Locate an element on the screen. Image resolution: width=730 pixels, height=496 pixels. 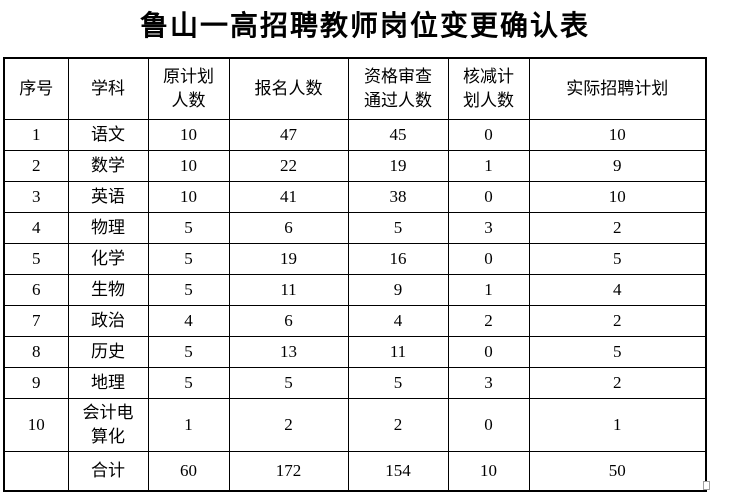
table-row: 合计 60 172 154 10 50 is located at coordinates (355, 471).